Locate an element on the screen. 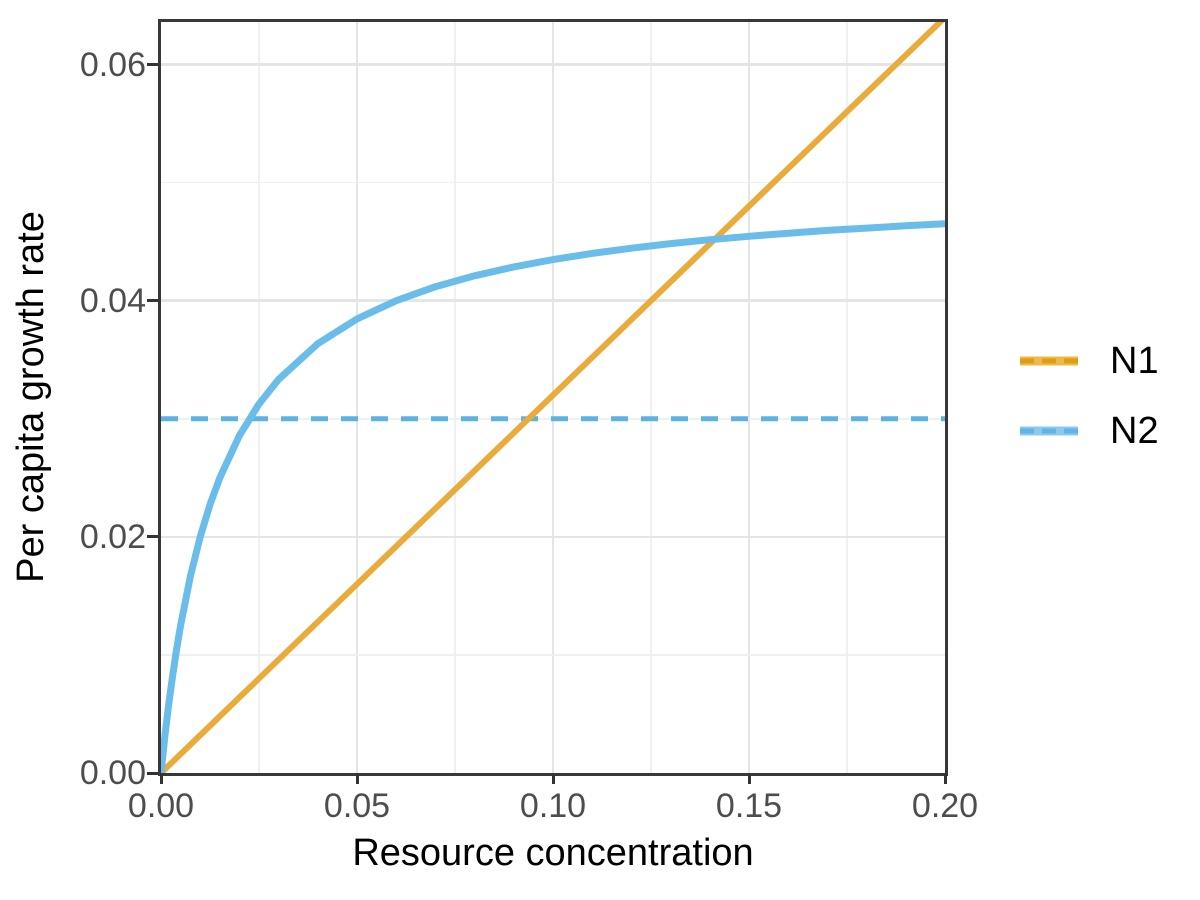  y-tick-label: 0.00 is located at coordinates (112, 773).